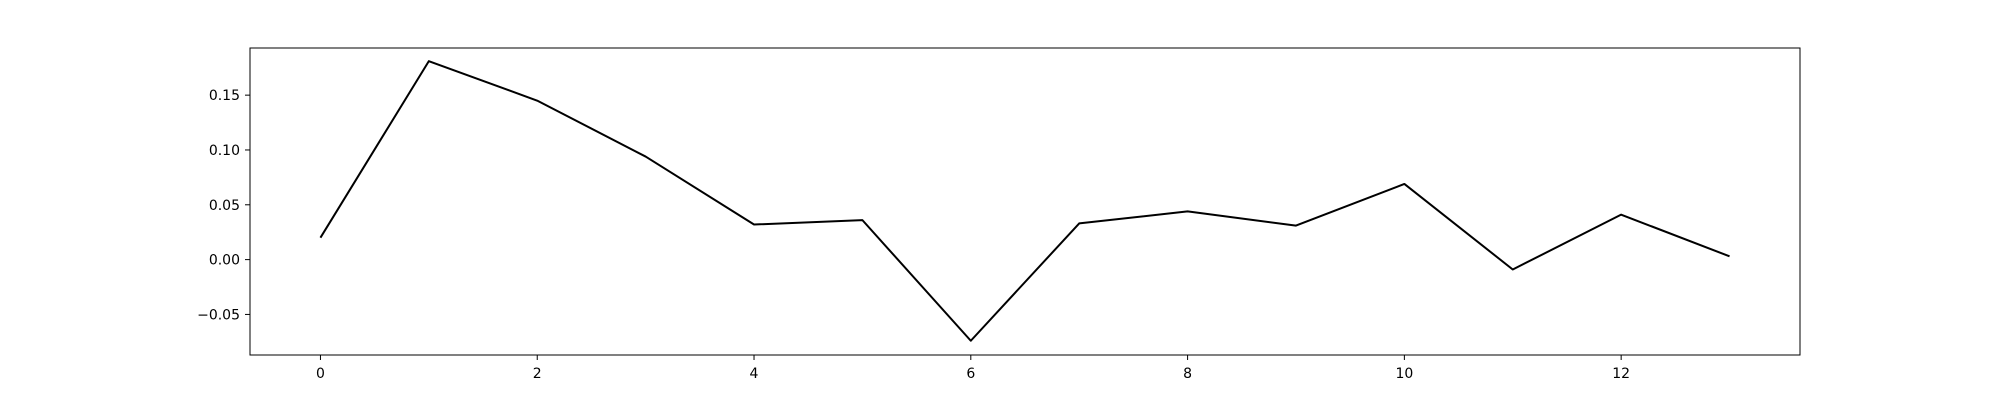  I want to click on y-tick-label: 0.10, so click(224, 151).